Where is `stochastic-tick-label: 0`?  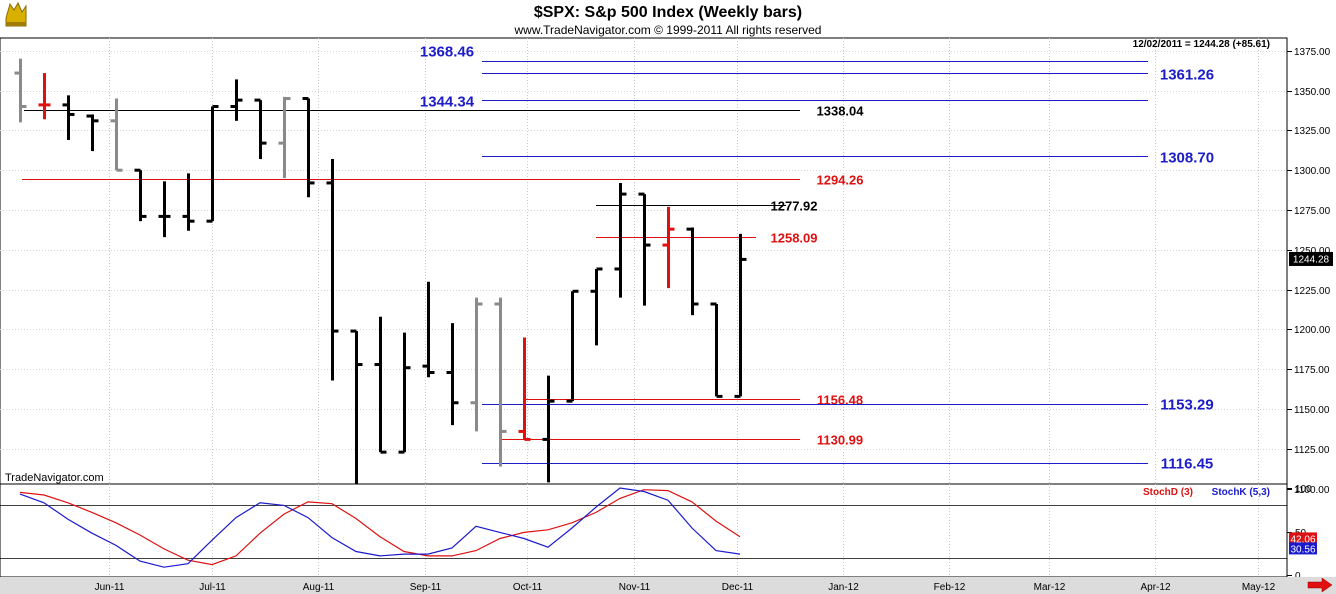
stochastic-tick-label: 0 is located at coordinates (1298, 576).